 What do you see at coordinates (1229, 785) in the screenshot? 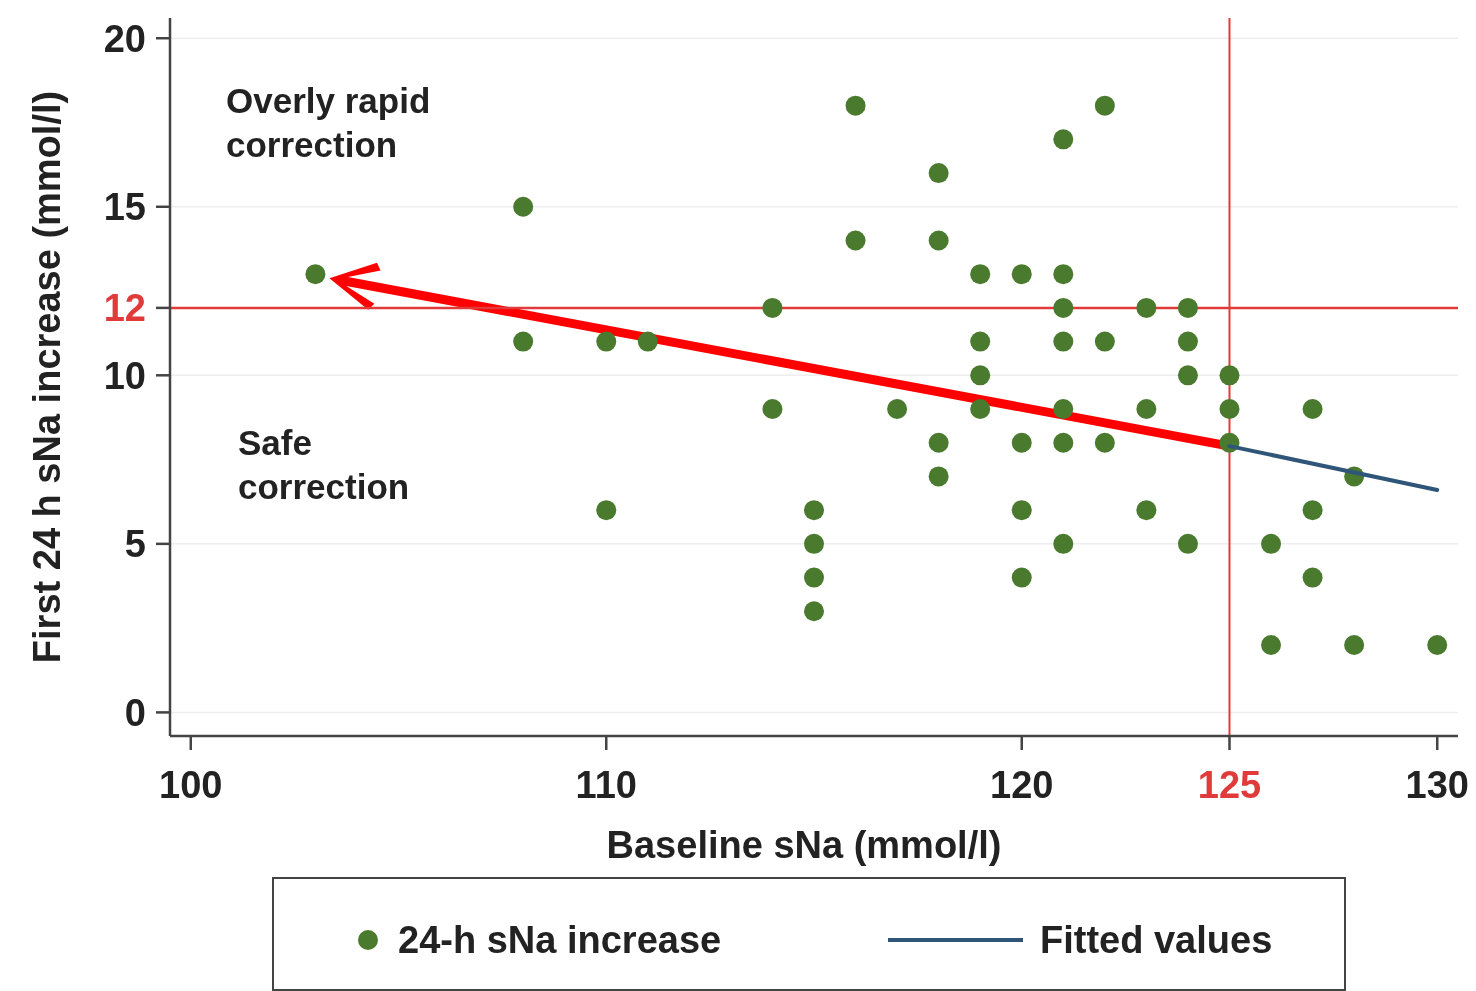
I see `x-tick-label: 125` at bounding box center [1229, 785].